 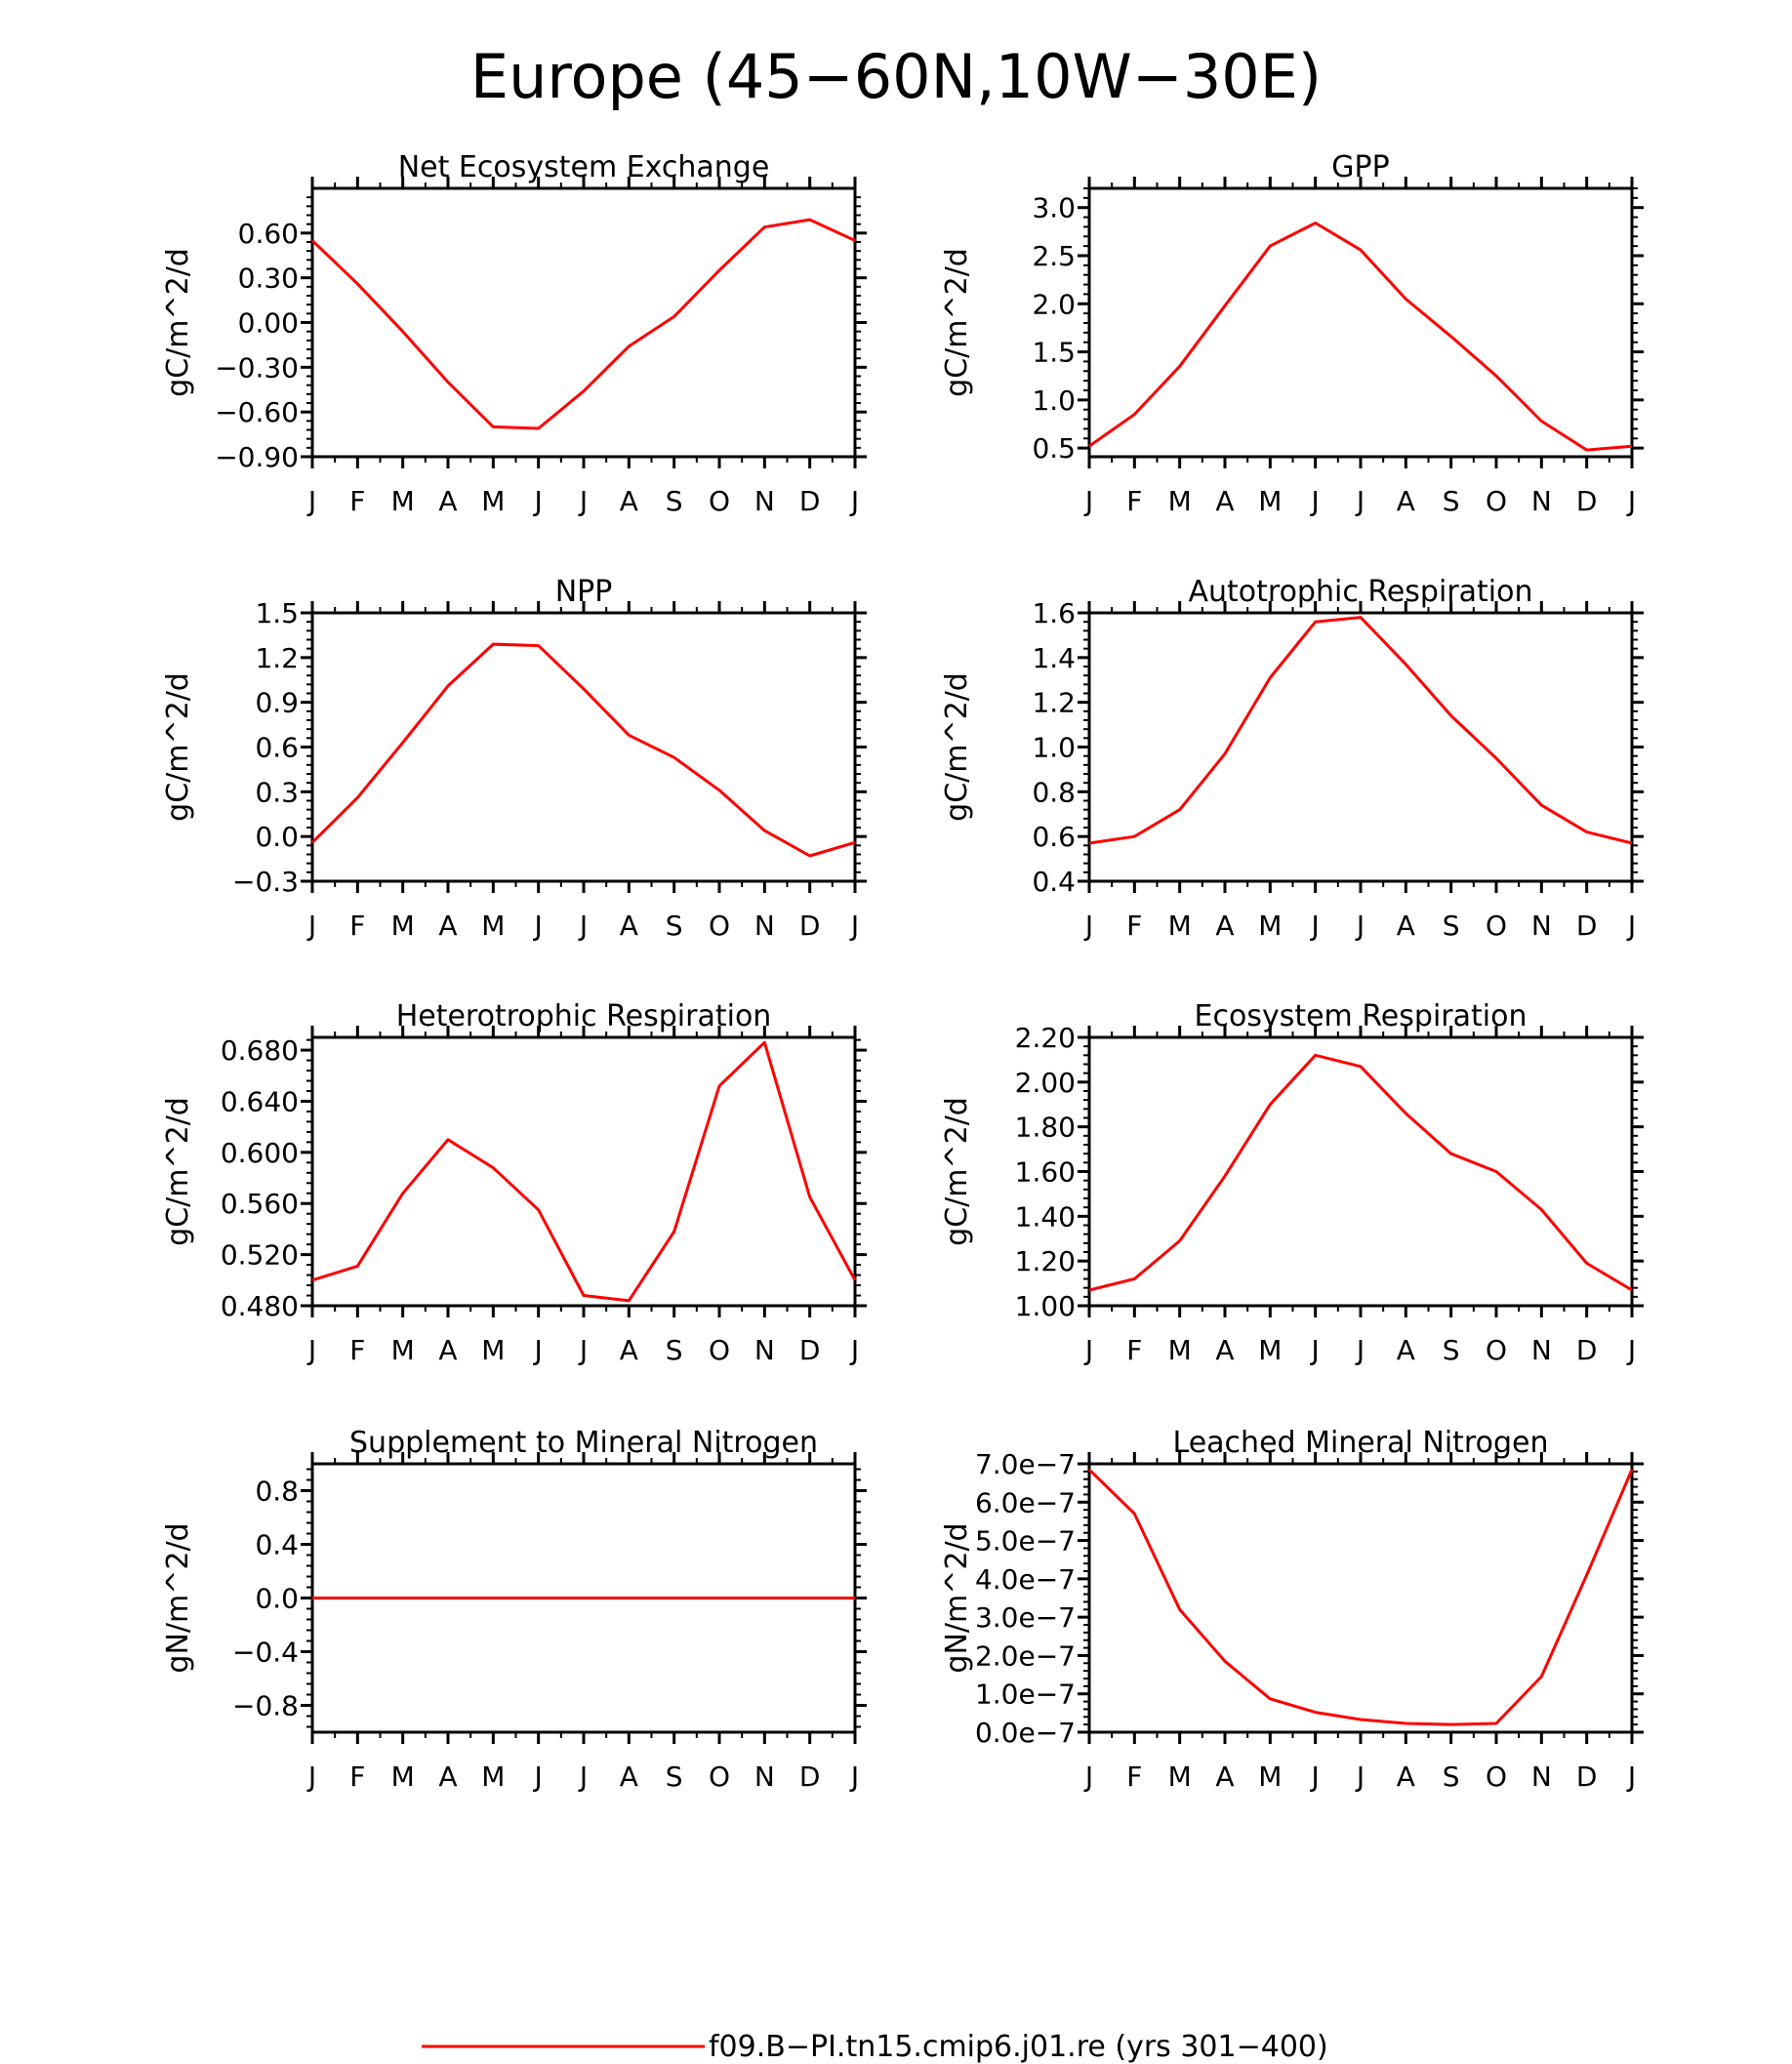 What do you see at coordinates (260, 1050) in the screenshot?
I see `y-tick-label: 0.680` at bounding box center [260, 1050].